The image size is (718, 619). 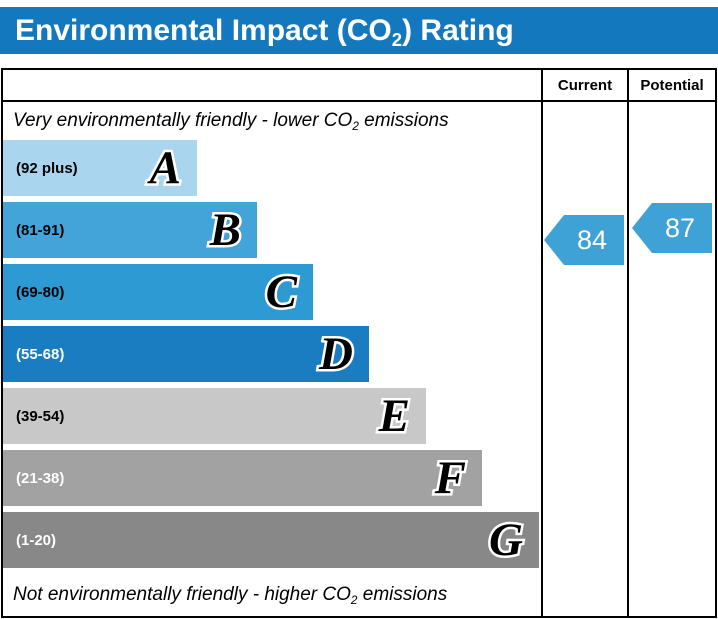 I want to click on chart-header-row: Current Potential, so click(x=359, y=86).